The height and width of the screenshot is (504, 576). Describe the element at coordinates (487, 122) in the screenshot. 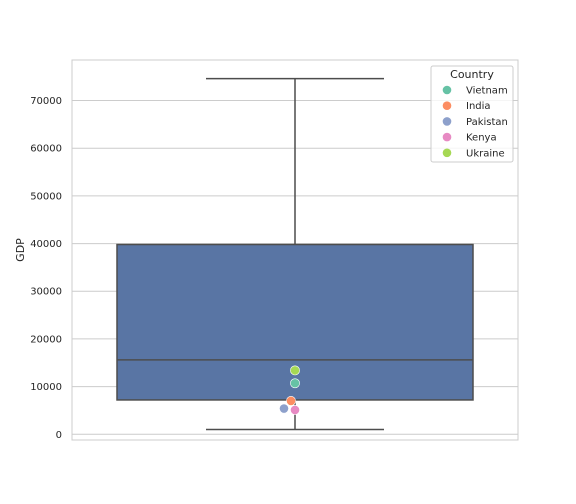

I see `legend-label-pakistan: Pakistan` at that location.